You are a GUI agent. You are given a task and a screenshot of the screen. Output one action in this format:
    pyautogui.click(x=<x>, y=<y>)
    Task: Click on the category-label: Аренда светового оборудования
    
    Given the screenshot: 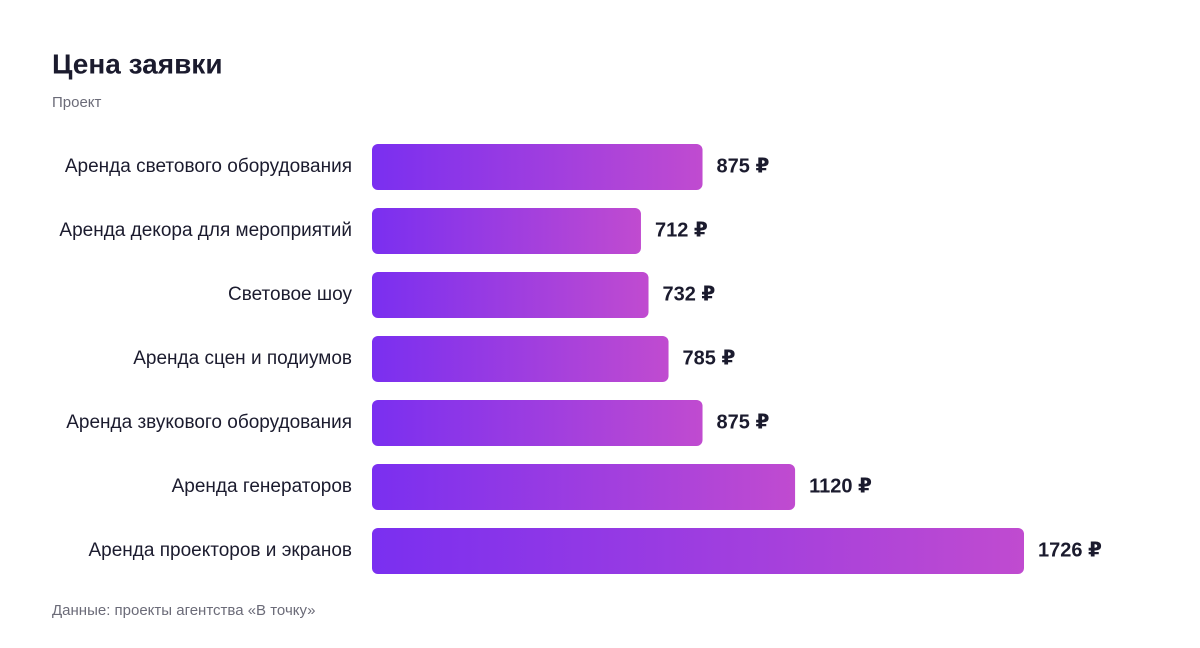 What is the action you would take?
    pyautogui.click(x=208, y=166)
    